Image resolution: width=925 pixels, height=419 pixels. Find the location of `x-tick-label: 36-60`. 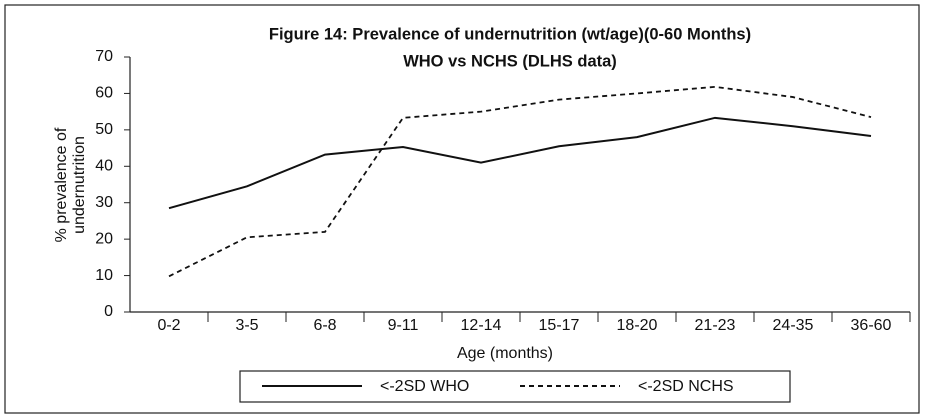

x-tick-label: 36-60 is located at coordinates (871, 325).